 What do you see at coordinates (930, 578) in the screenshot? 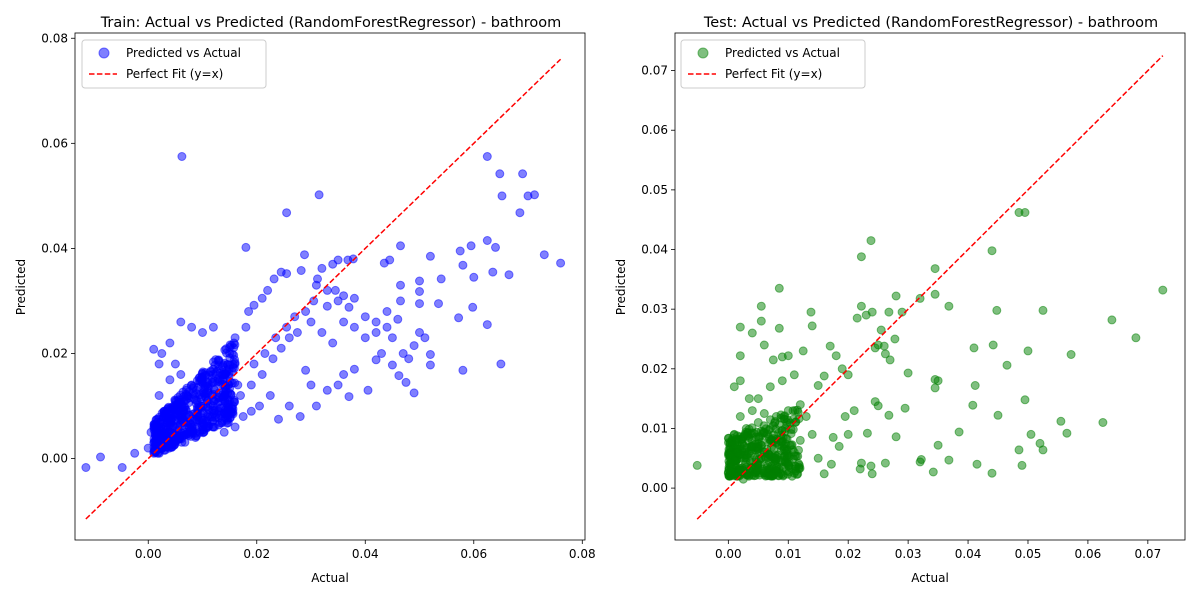
I see `x-axis-label: Actual` at bounding box center [930, 578].